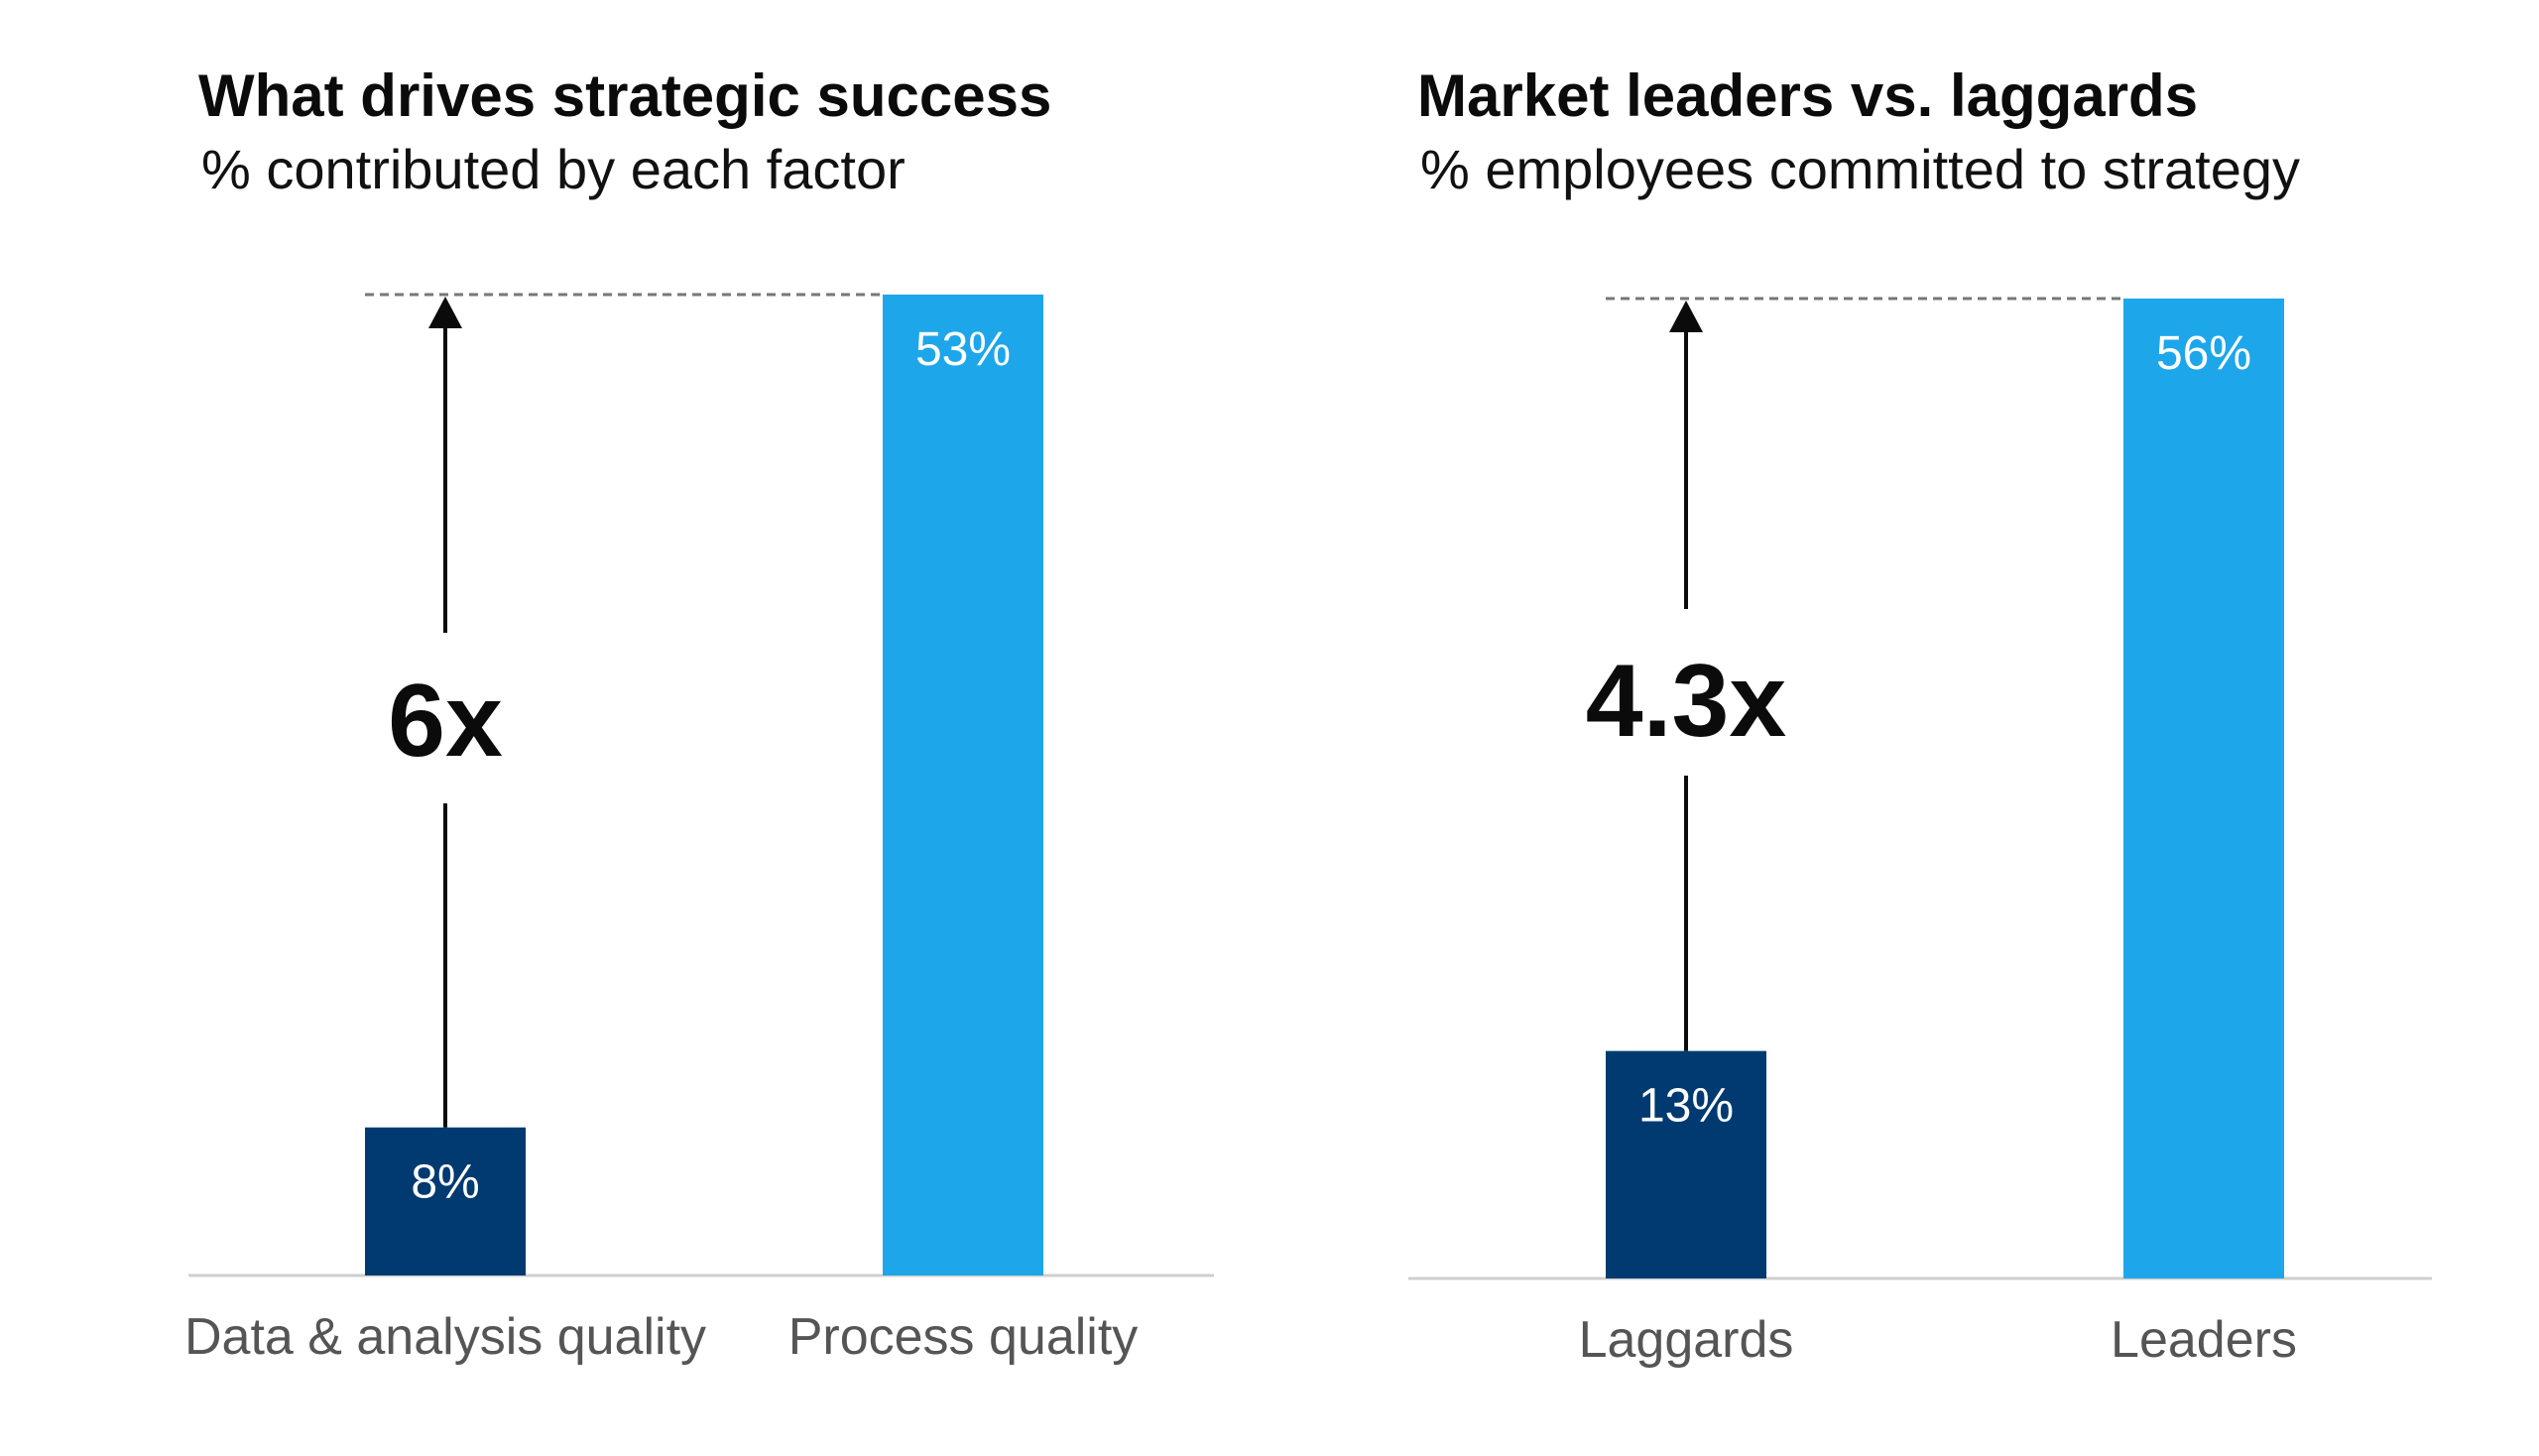 This screenshot has height=1456, width=2539. What do you see at coordinates (1686, 1106) in the screenshot?
I see `bar-value-label-laggards: 13%` at bounding box center [1686, 1106].